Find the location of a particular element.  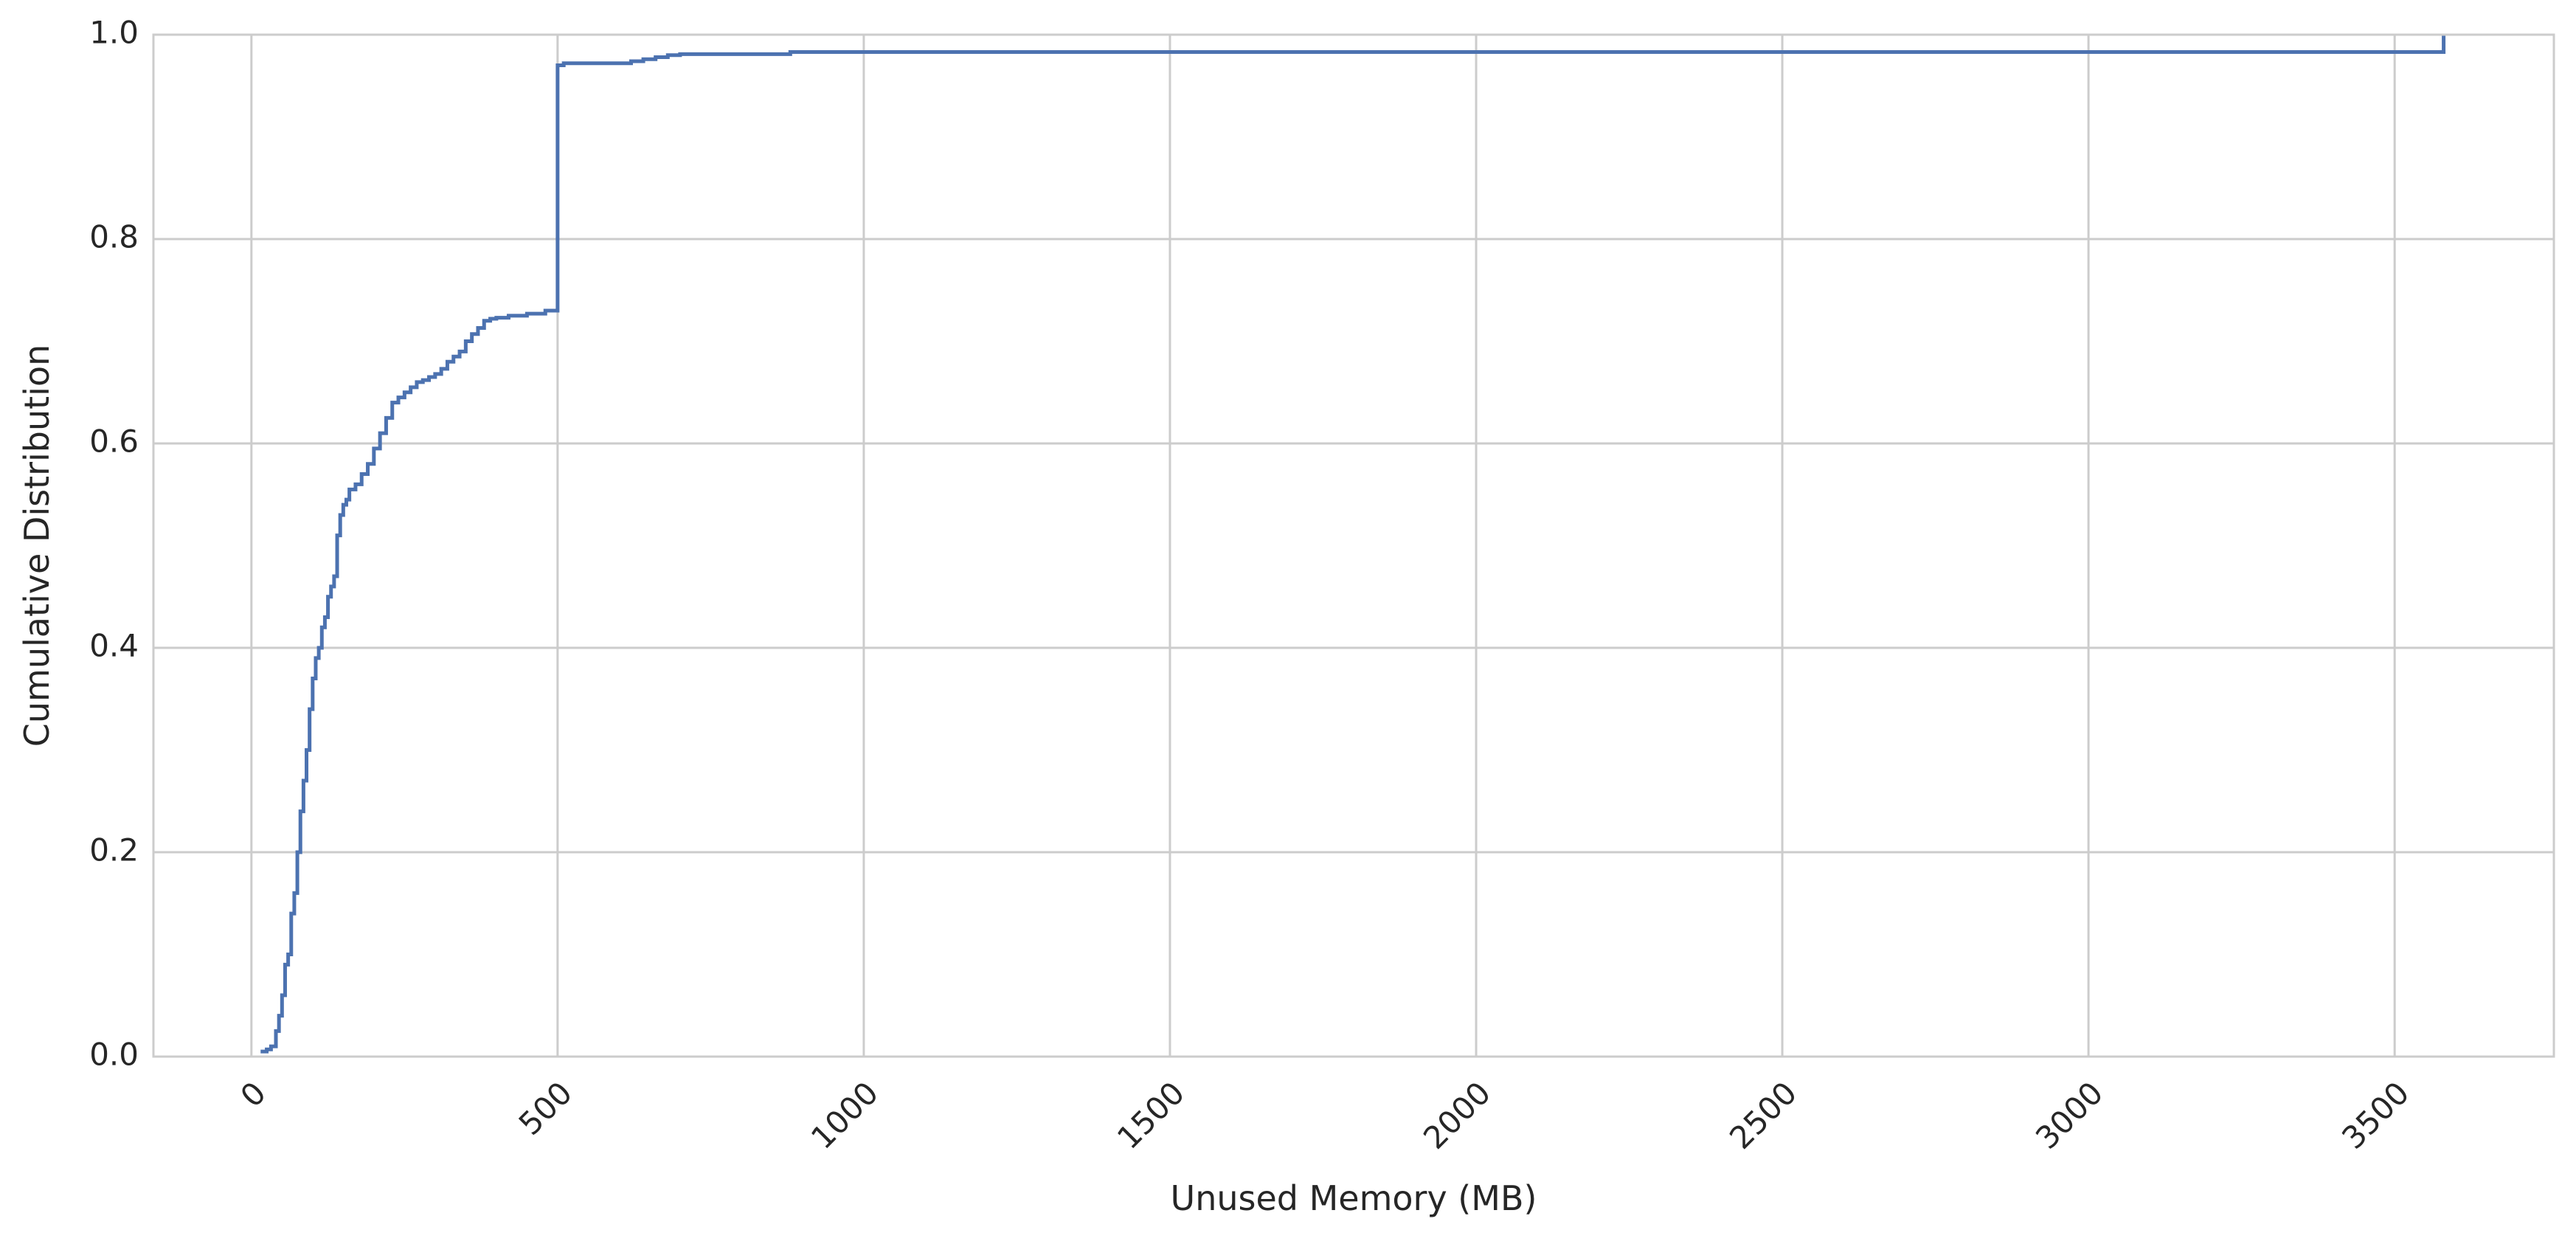

x-tick-label: 1500 is located at coordinates (1151, 1115).